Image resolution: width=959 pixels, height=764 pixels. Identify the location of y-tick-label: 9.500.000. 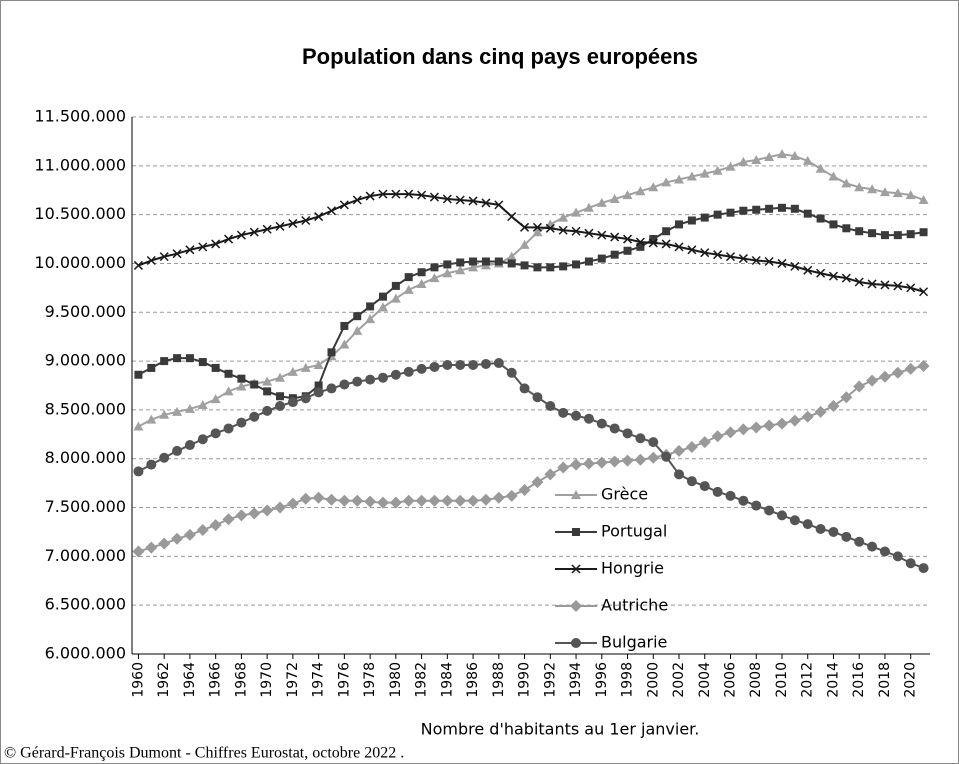
(85, 311).